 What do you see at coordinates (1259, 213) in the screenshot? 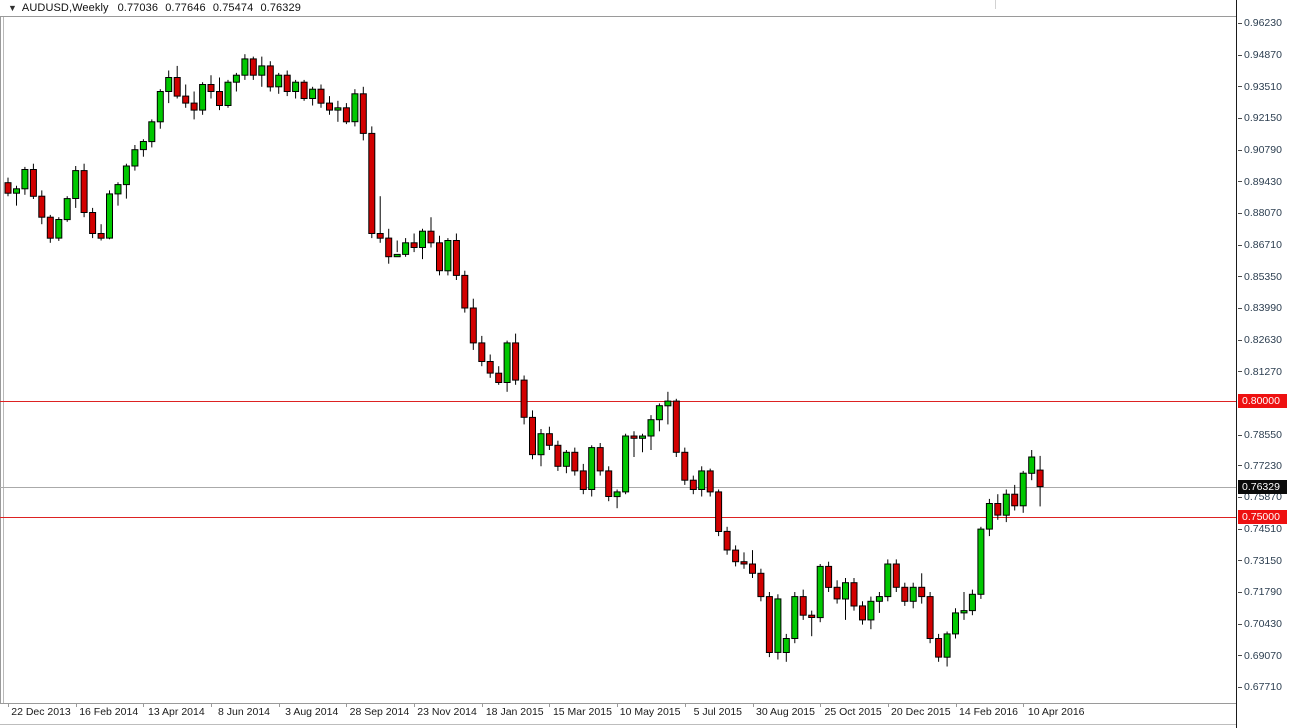
I see `price-tick-label: 0.88070` at bounding box center [1259, 213].